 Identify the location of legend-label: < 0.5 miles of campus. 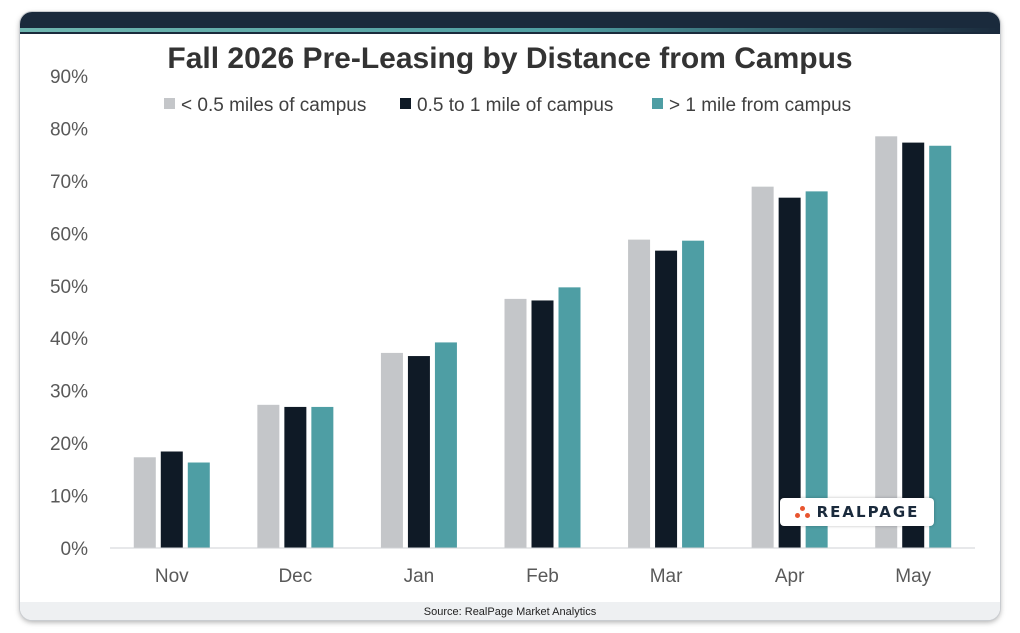
(273, 105).